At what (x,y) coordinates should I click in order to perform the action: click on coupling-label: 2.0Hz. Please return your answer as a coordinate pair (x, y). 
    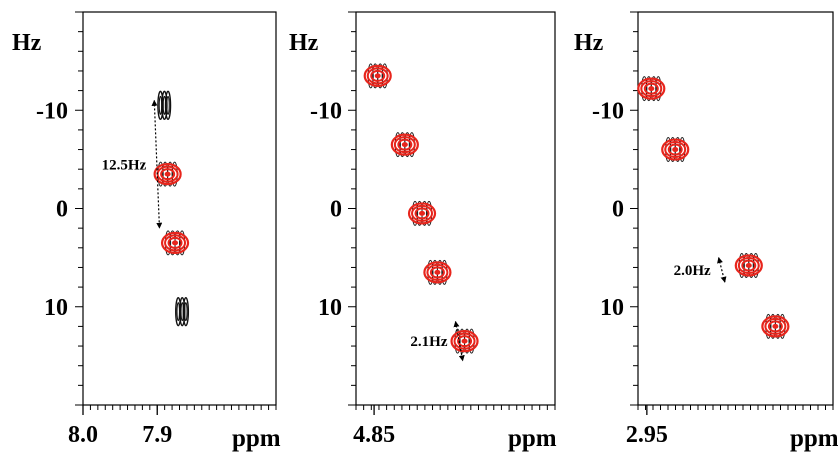
    Looking at the image, I should click on (692, 271).